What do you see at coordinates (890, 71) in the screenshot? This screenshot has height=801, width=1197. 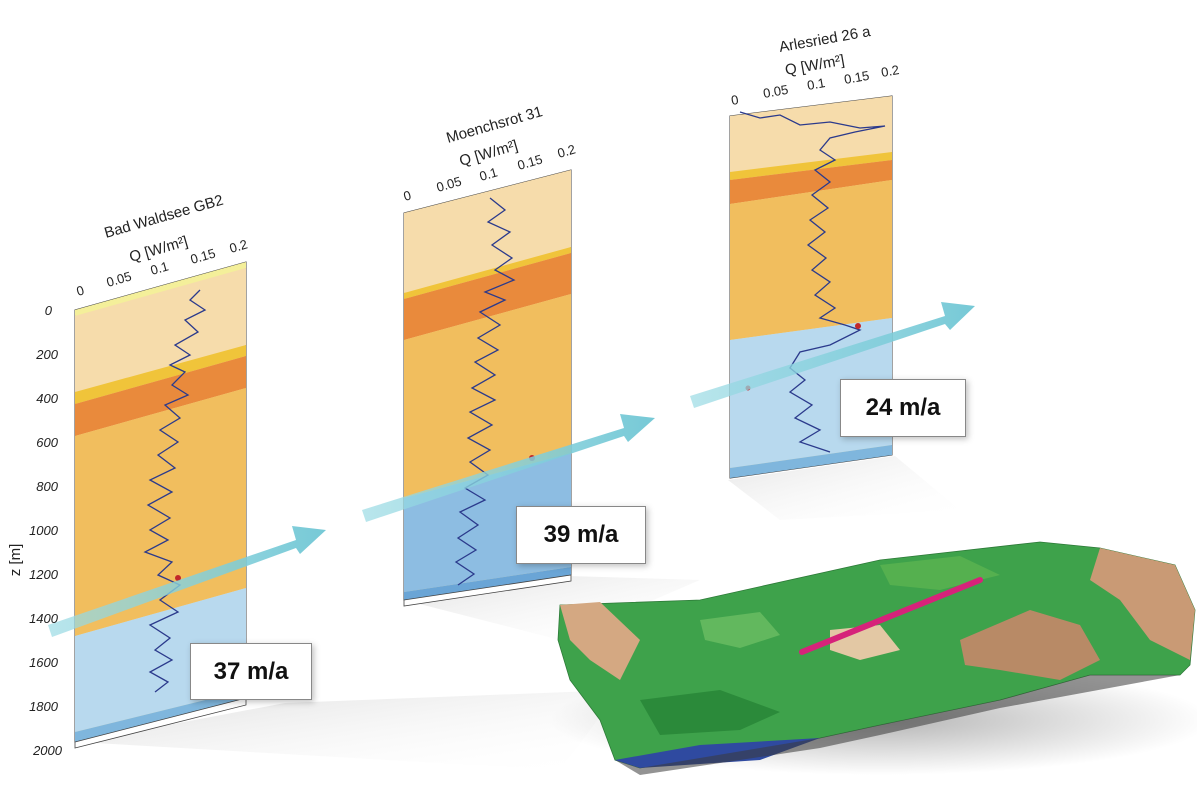 I see `well-3-tick-4: 0.2` at bounding box center [890, 71].